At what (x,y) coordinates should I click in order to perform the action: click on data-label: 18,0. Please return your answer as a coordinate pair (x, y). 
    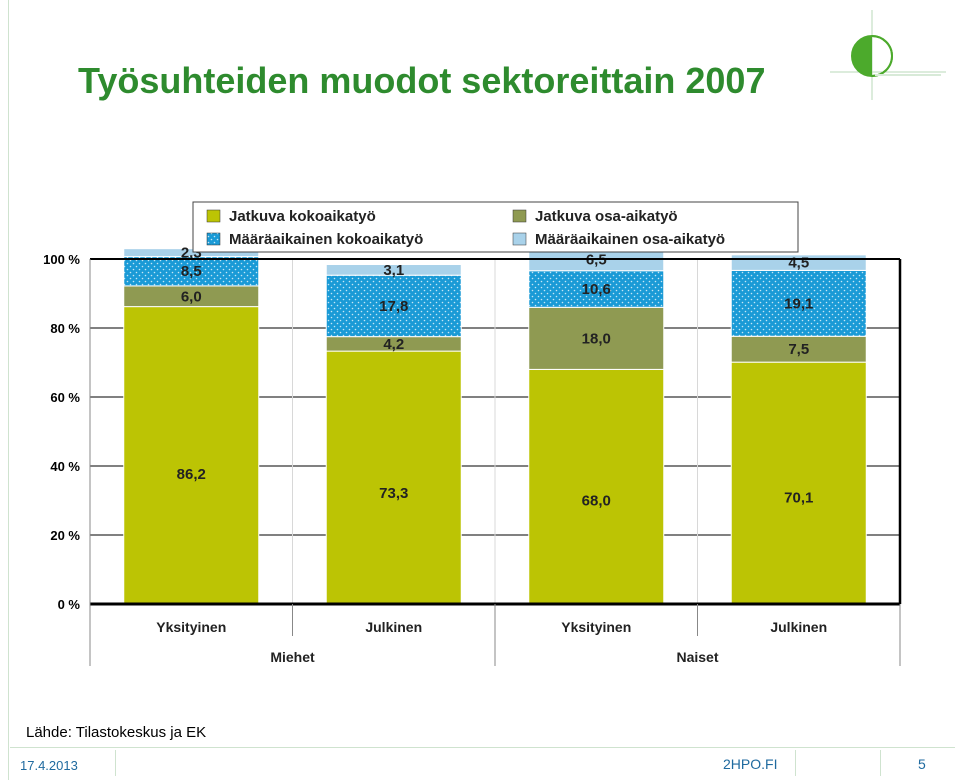
    Looking at the image, I should click on (596, 338).